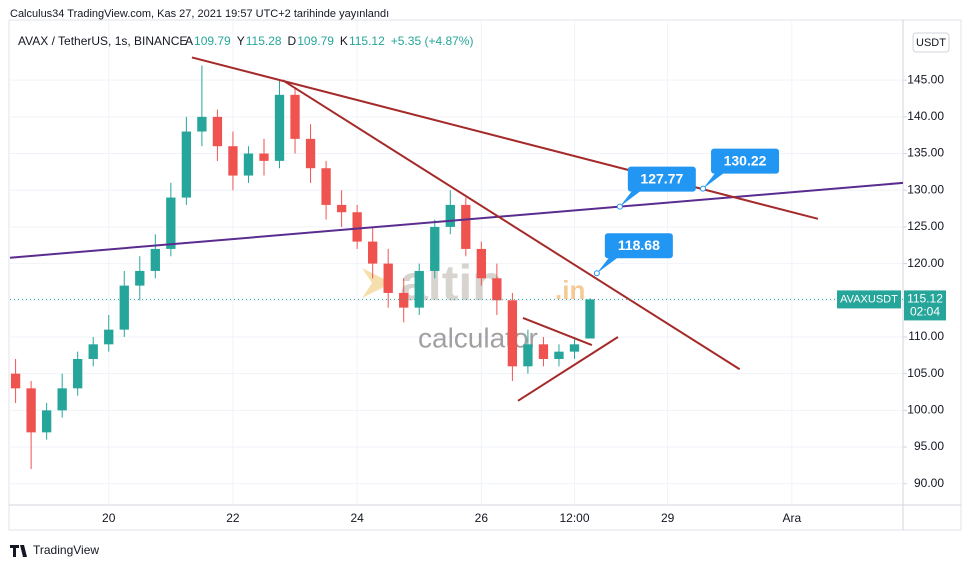  I want to click on y-tick-label: 135.00, so click(925, 153).